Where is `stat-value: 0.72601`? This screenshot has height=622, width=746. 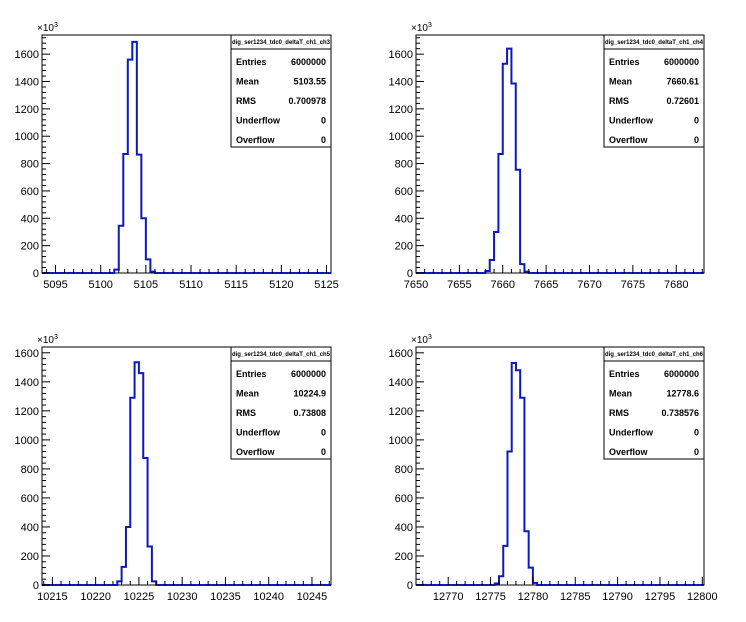 stat-value: 0.72601 is located at coordinates (682, 101).